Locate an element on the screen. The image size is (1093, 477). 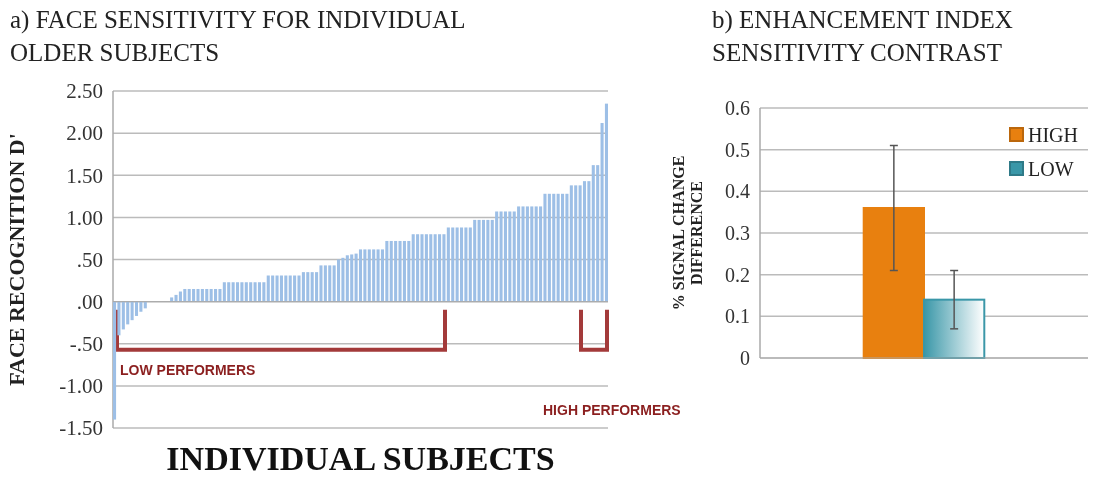
y-tick-label: 0.2 is located at coordinates (737, 274).